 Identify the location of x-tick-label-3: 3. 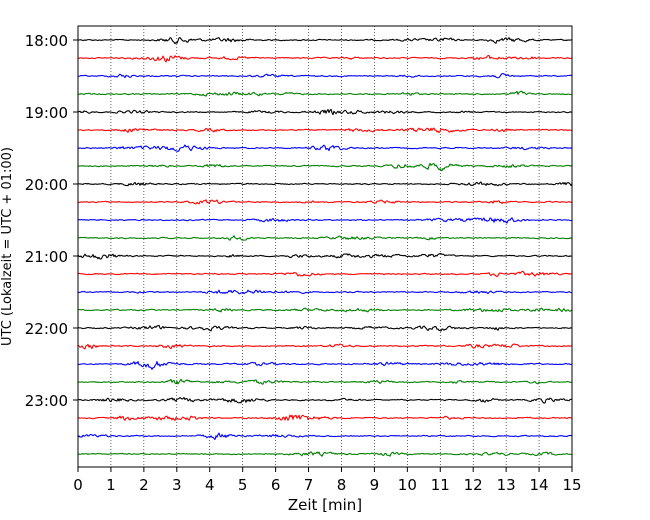
(177, 485).